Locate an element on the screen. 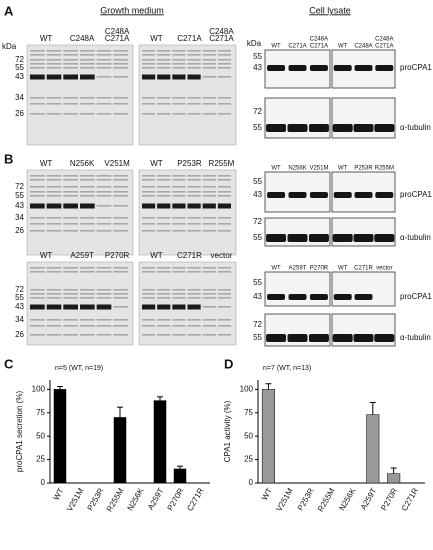 This screenshot has height=550, width=433. annotation: n=7 (WT, n=13) is located at coordinates (287, 368).